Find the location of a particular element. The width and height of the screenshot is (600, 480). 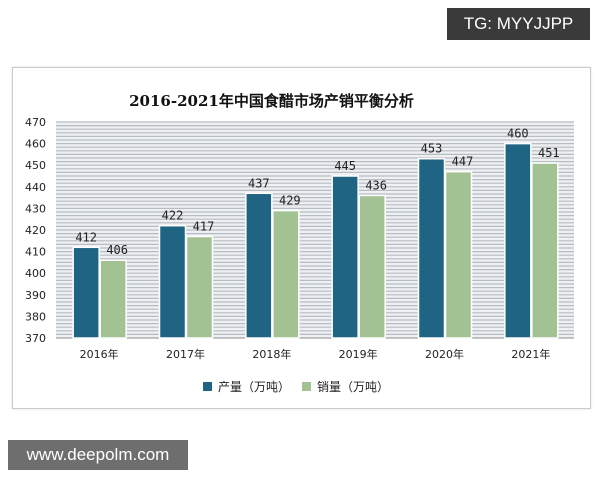

legend-label-production: 产量（万吨） is located at coordinates (254, 387).